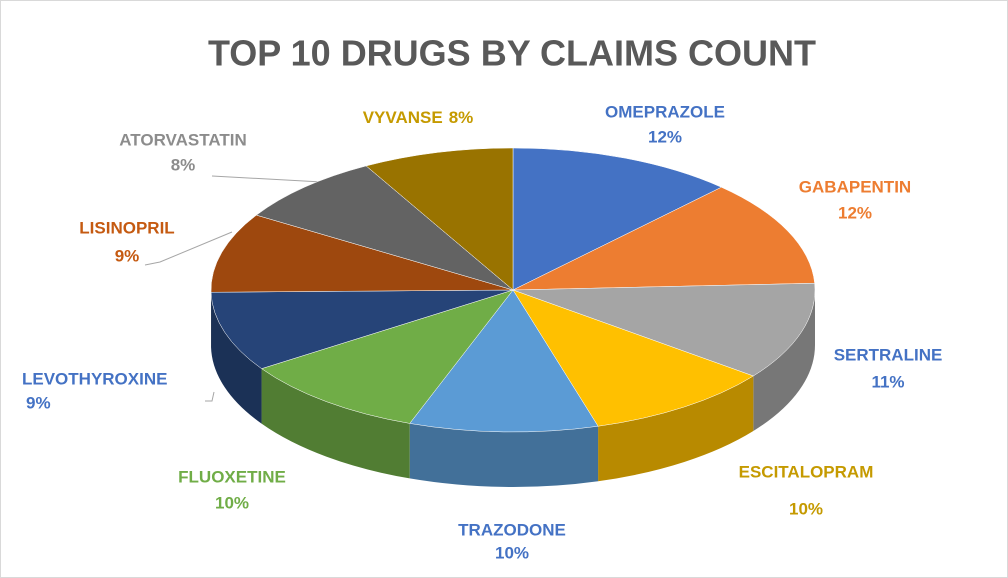  What do you see at coordinates (232, 476) in the screenshot?
I see `data-label-name: FLUOXETINE` at bounding box center [232, 476].